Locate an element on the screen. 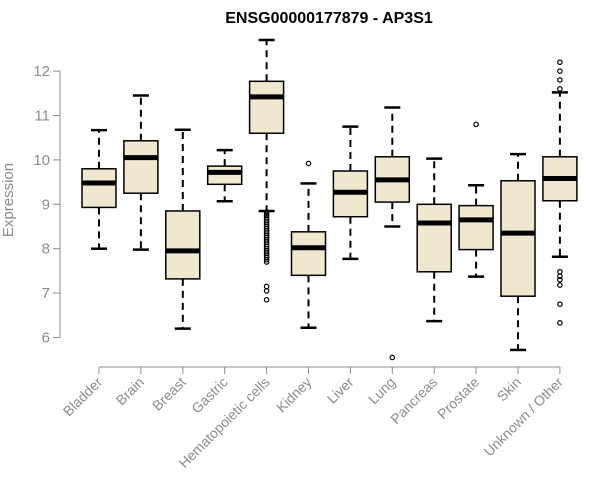  x-category-label: Unknown / Other is located at coordinates (523, 417).